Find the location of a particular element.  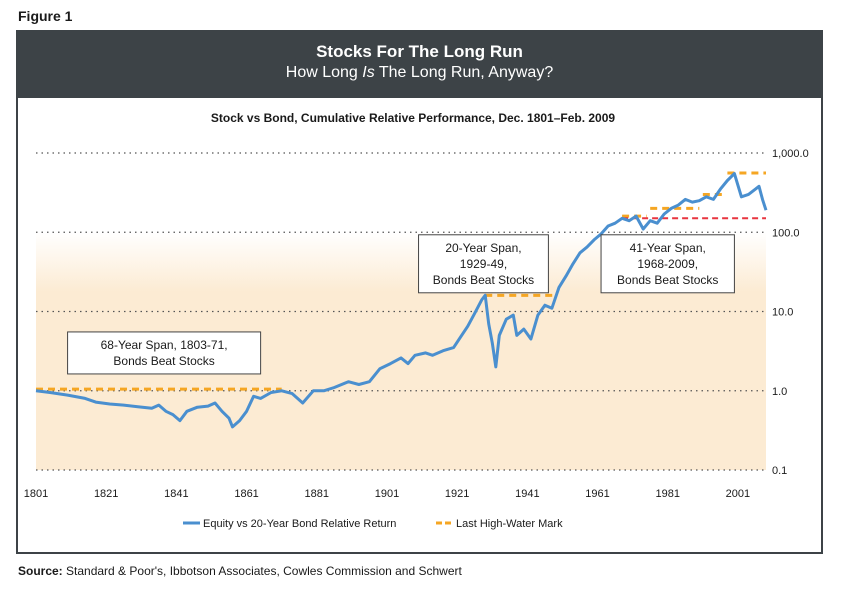

annotation-text: 1929-49, is located at coordinates (483, 264).